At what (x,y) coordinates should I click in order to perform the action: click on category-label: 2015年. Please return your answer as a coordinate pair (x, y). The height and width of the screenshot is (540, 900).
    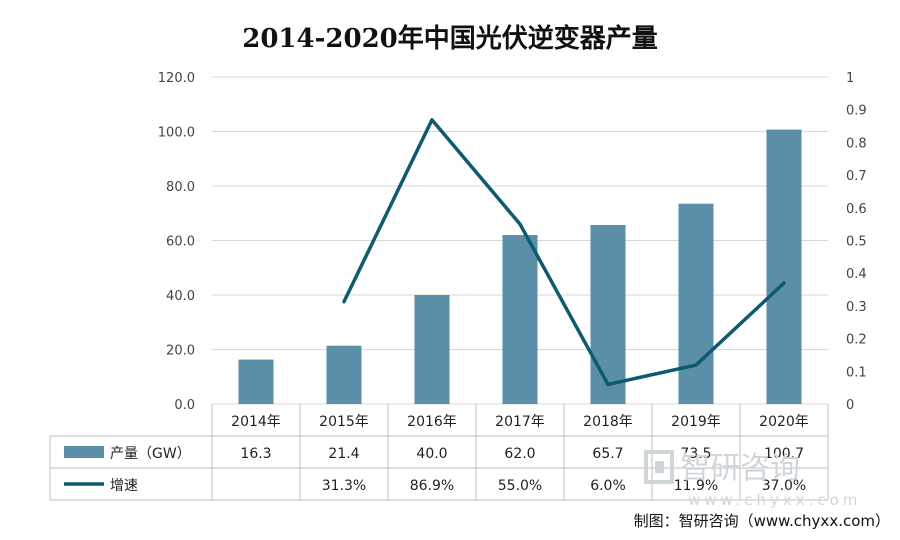
    Looking at the image, I should click on (344, 422).